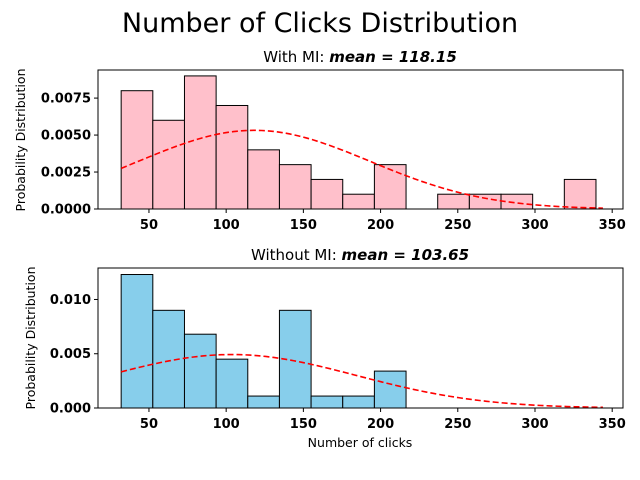 The height and width of the screenshot is (480, 640). I want to click on chart-with-mi-title: With MI: mean = 118.15, so click(360, 57).